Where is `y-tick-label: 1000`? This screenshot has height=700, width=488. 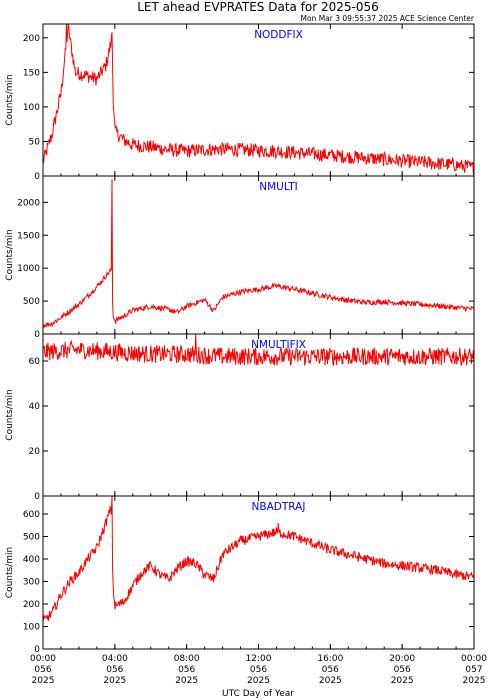 y-tick-label: 1000 is located at coordinates (28, 269).